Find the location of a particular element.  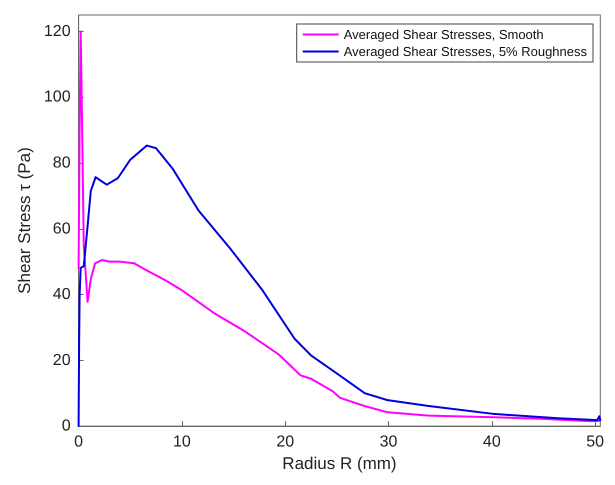

y-tick-label: 0 is located at coordinates (66, 426).